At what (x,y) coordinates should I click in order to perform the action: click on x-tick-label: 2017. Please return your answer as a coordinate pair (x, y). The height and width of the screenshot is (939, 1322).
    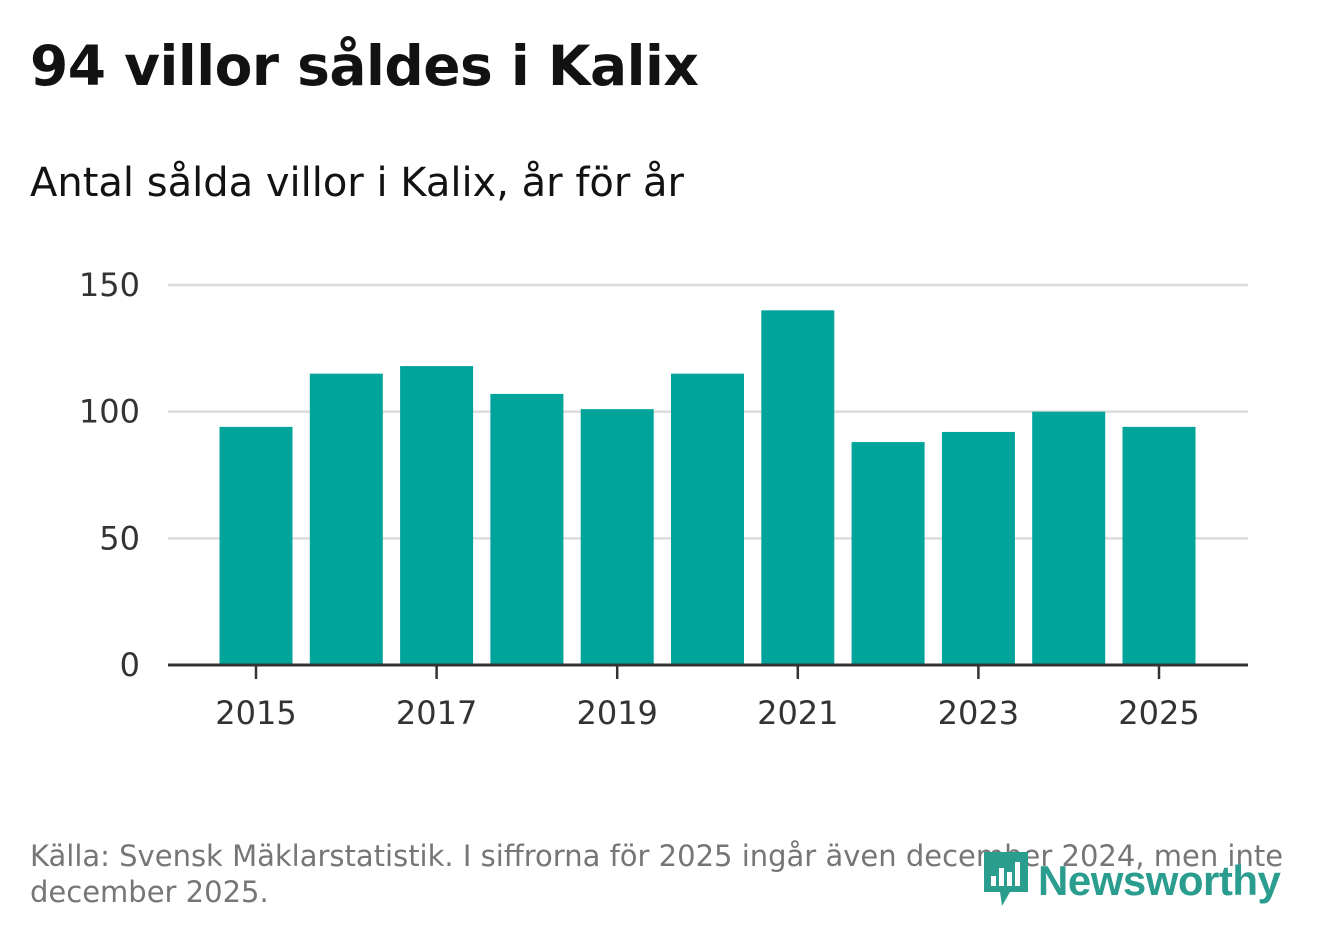
    Looking at the image, I should click on (436, 713).